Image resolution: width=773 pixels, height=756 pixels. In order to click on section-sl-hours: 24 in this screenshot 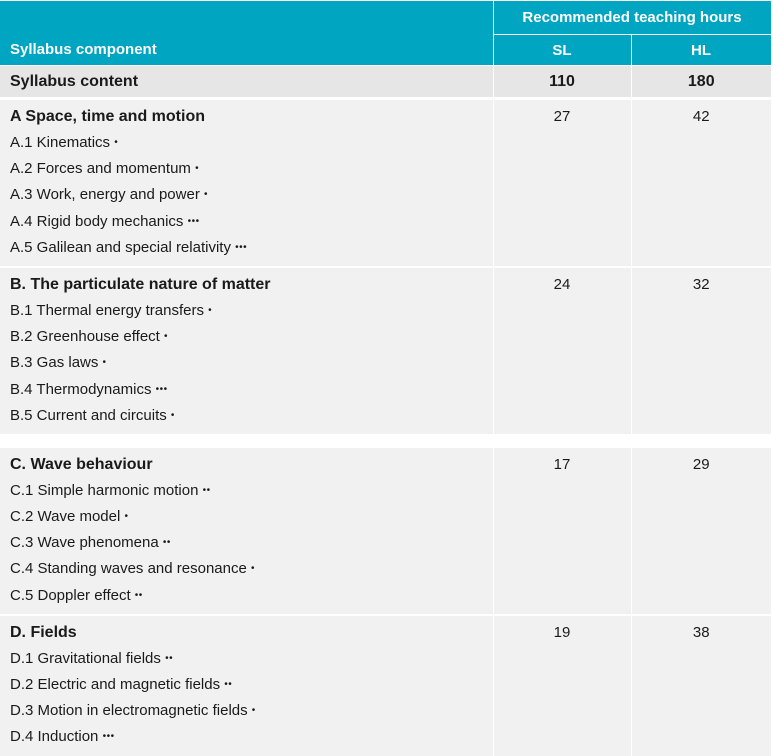, I will do `click(561, 353)`.